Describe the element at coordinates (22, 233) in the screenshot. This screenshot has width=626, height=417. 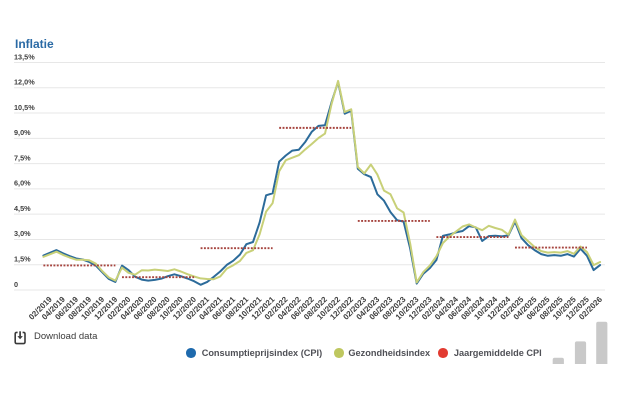
I see `svg-text: 3,0%` at that location.